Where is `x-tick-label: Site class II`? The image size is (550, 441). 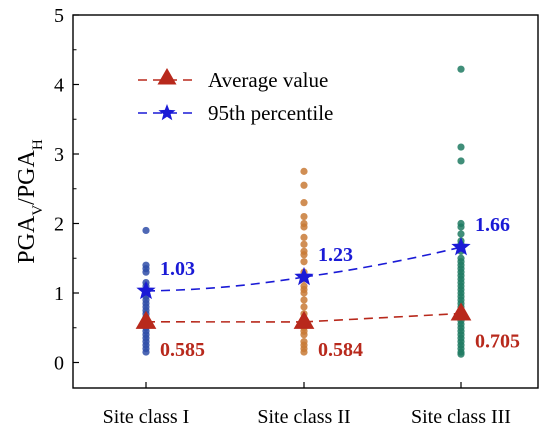 x-tick-label: Site class II is located at coordinates (303, 417).